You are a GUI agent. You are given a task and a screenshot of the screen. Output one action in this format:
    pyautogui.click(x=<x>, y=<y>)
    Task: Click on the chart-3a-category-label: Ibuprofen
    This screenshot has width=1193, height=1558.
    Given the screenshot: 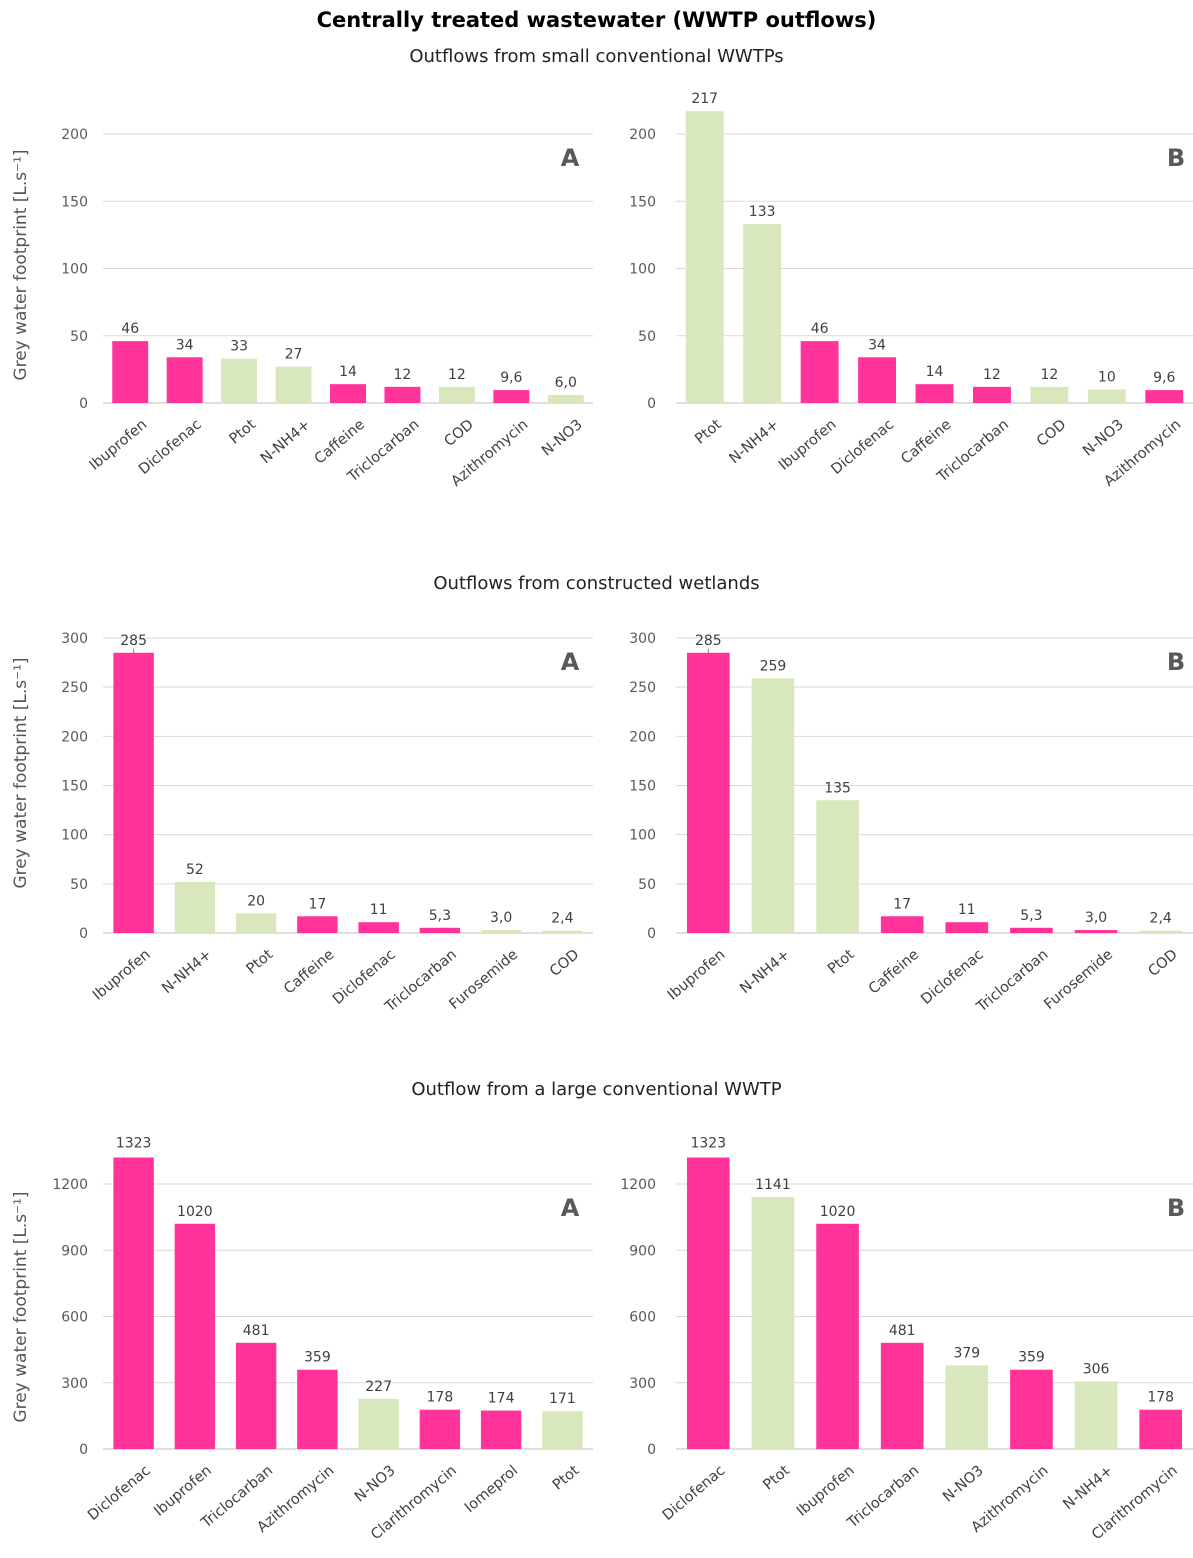 What is the action you would take?
    pyautogui.click(x=183, y=1491)
    